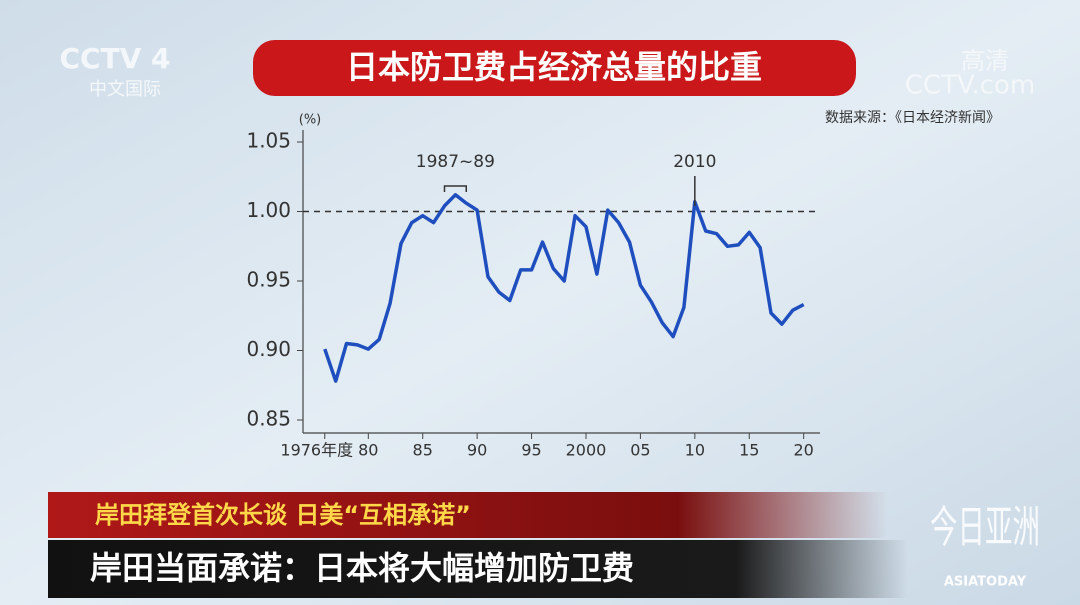  What do you see at coordinates (985, 582) in the screenshot?
I see `program-en: ASIATODAY` at bounding box center [985, 582].